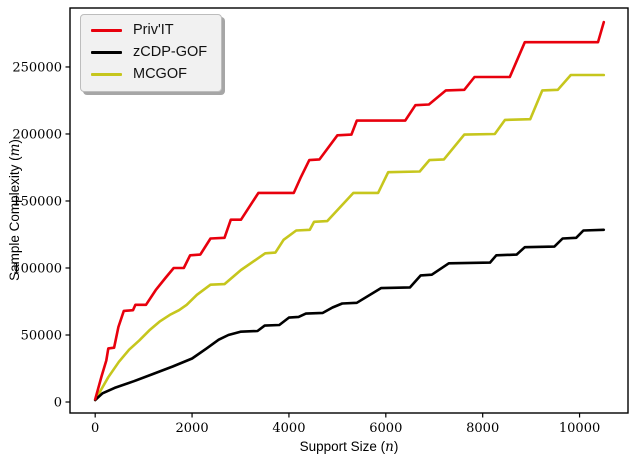 The image size is (633, 461). Describe the element at coordinates (37, 134) in the screenshot. I see `y-tick-label: 200000` at that location.